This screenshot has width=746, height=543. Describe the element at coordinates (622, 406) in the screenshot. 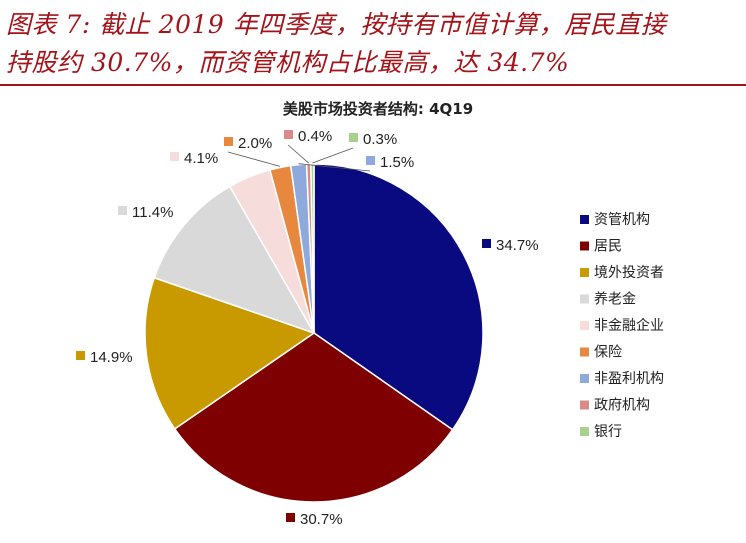

I see `legend-label-8: 政府机构` at that location.